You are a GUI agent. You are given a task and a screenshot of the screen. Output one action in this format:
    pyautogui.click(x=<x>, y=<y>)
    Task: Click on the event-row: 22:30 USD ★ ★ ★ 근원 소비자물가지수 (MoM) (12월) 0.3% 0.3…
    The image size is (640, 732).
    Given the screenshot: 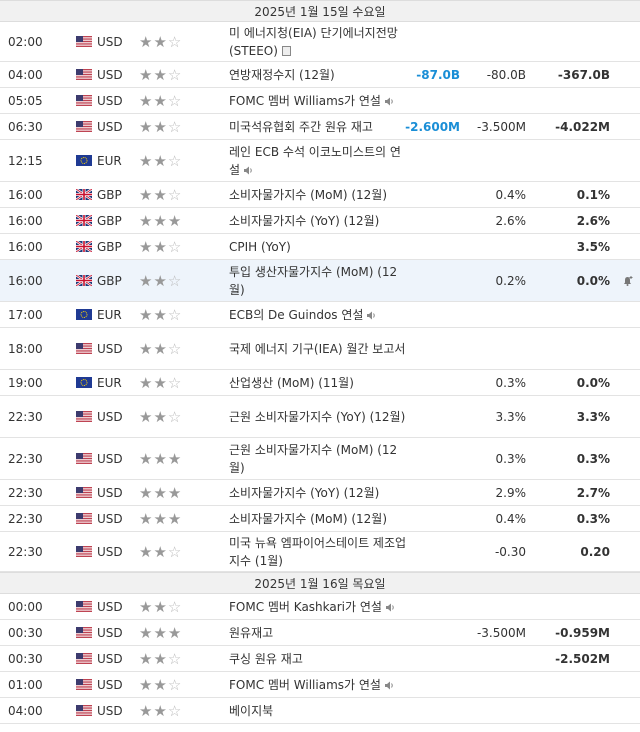 What is the action you would take?
    pyautogui.click(x=320, y=459)
    